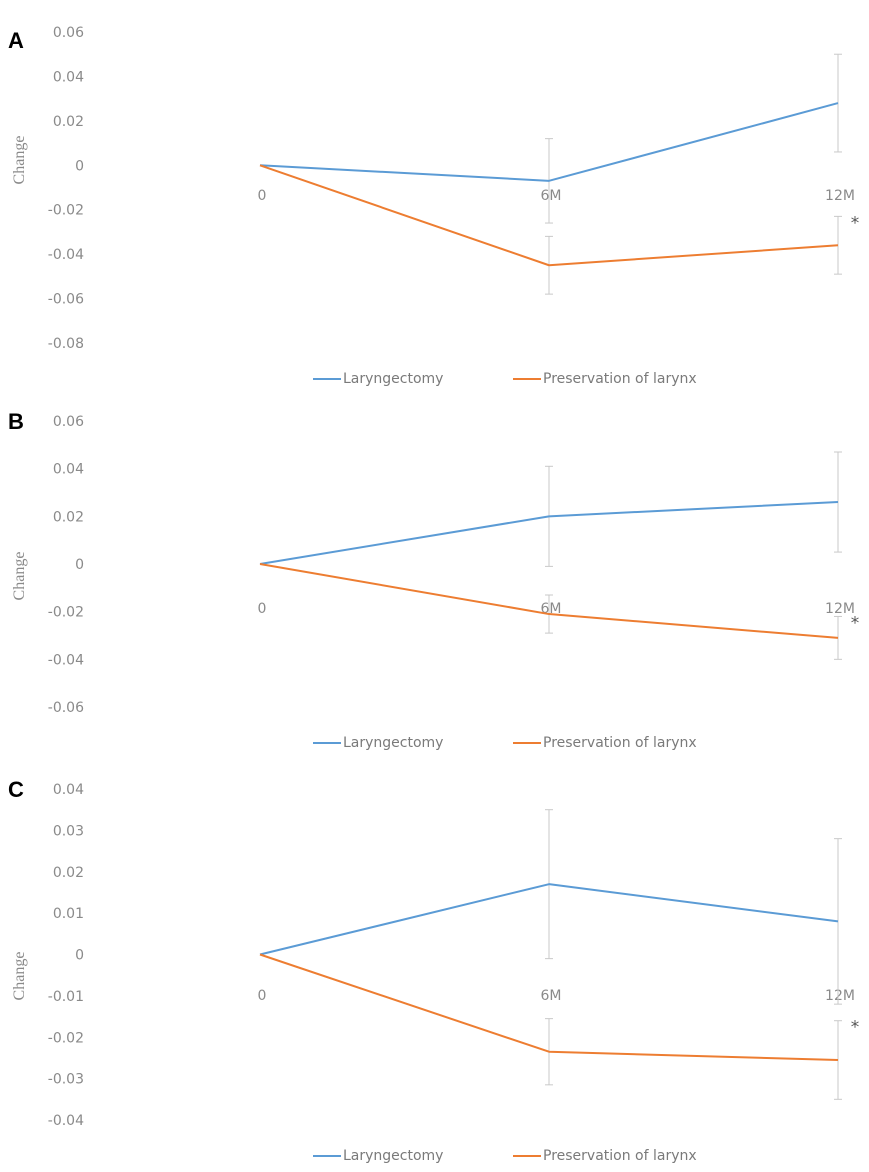 The width and height of the screenshot is (869, 1172). I want to click on panel-letter: C, so click(16, 789).